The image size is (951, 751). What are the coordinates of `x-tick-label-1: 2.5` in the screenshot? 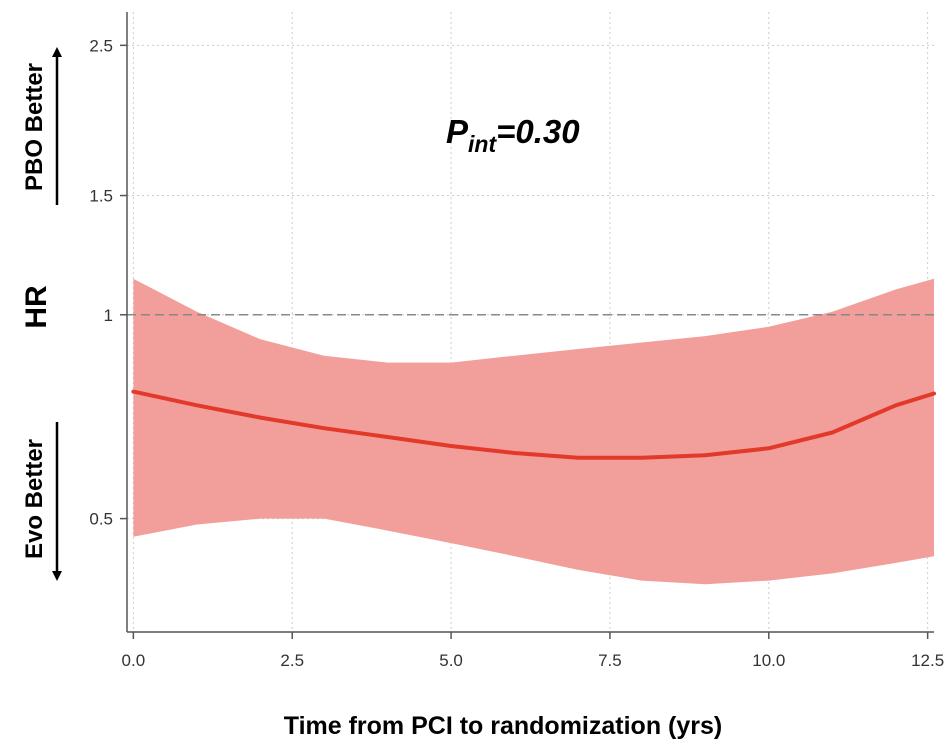 It's located at (292, 660).